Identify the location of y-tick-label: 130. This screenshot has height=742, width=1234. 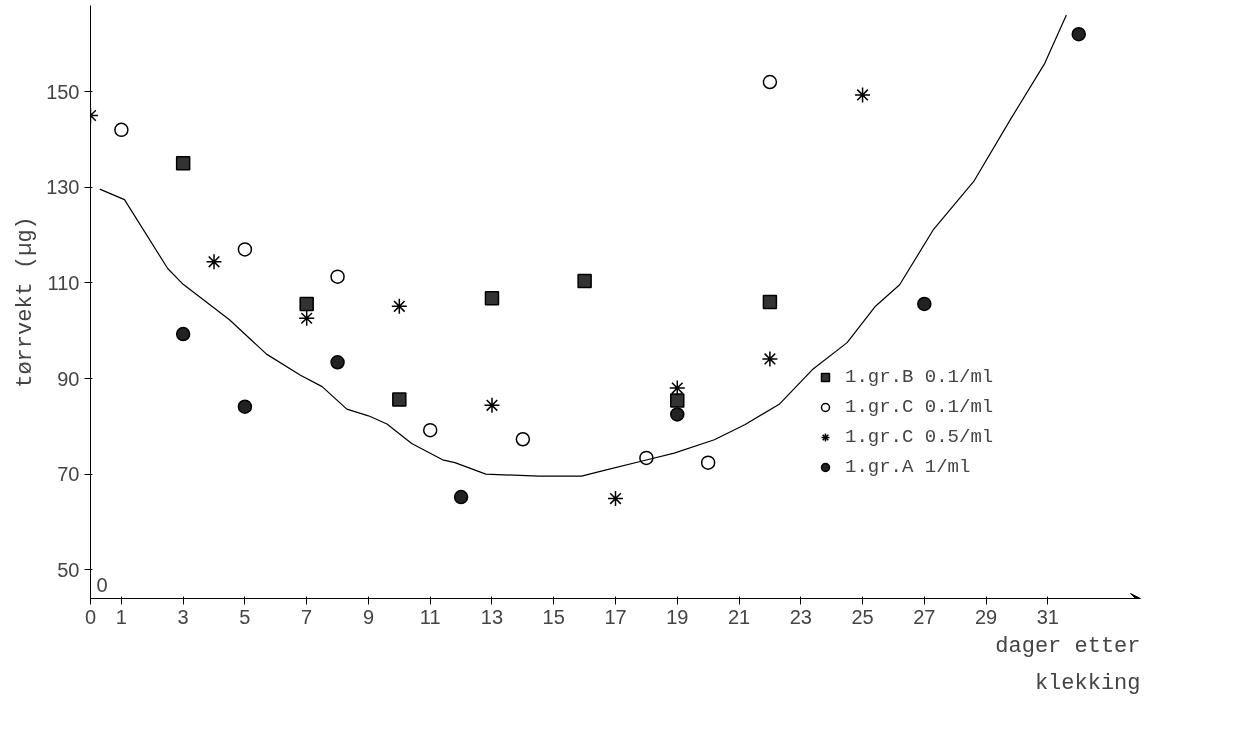
(63, 187).